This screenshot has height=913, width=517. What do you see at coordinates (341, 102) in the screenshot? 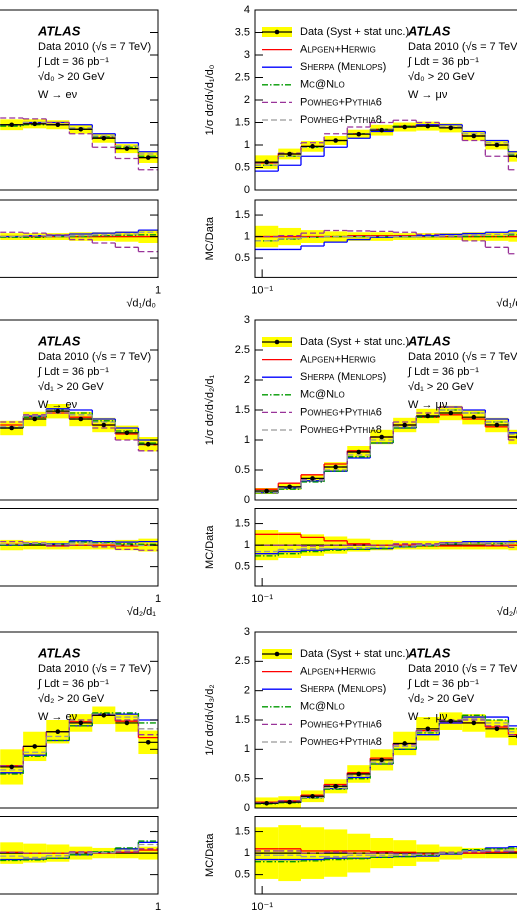
I see `legend-label: Powheg+Pythia6` at bounding box center [341, 102].